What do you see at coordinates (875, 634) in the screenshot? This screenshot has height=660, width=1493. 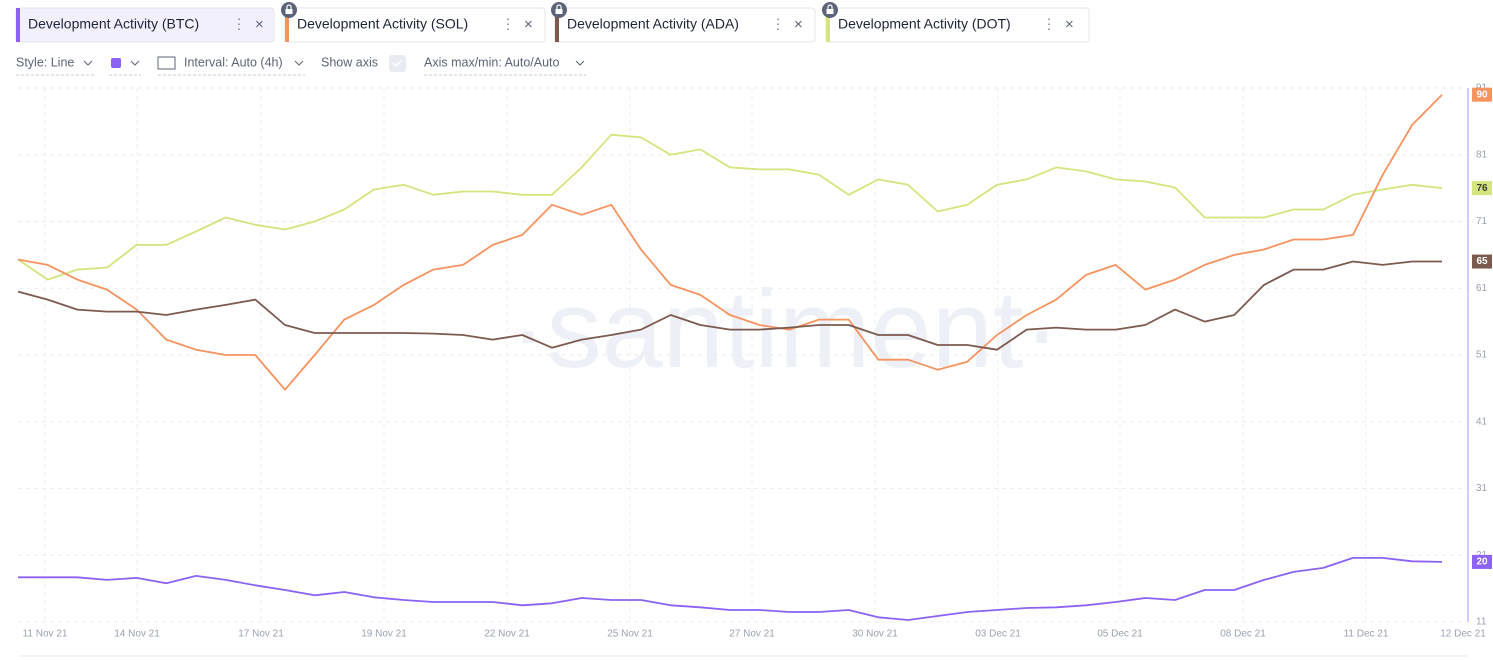 I see `x-tick-label: 30 Nov 21` at bounding box center [875, 634].